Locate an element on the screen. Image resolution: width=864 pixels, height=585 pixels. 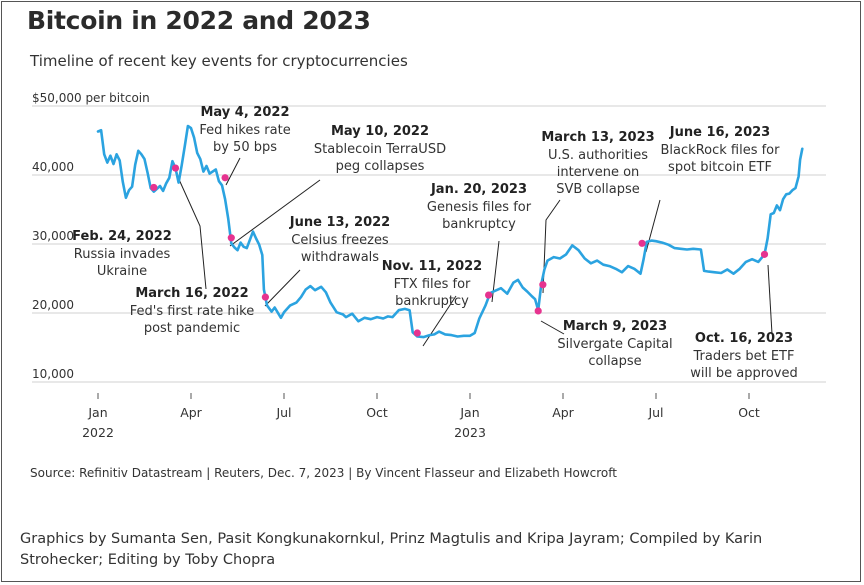
annotation-text: withdrawals is located at coordinates (340, 257).